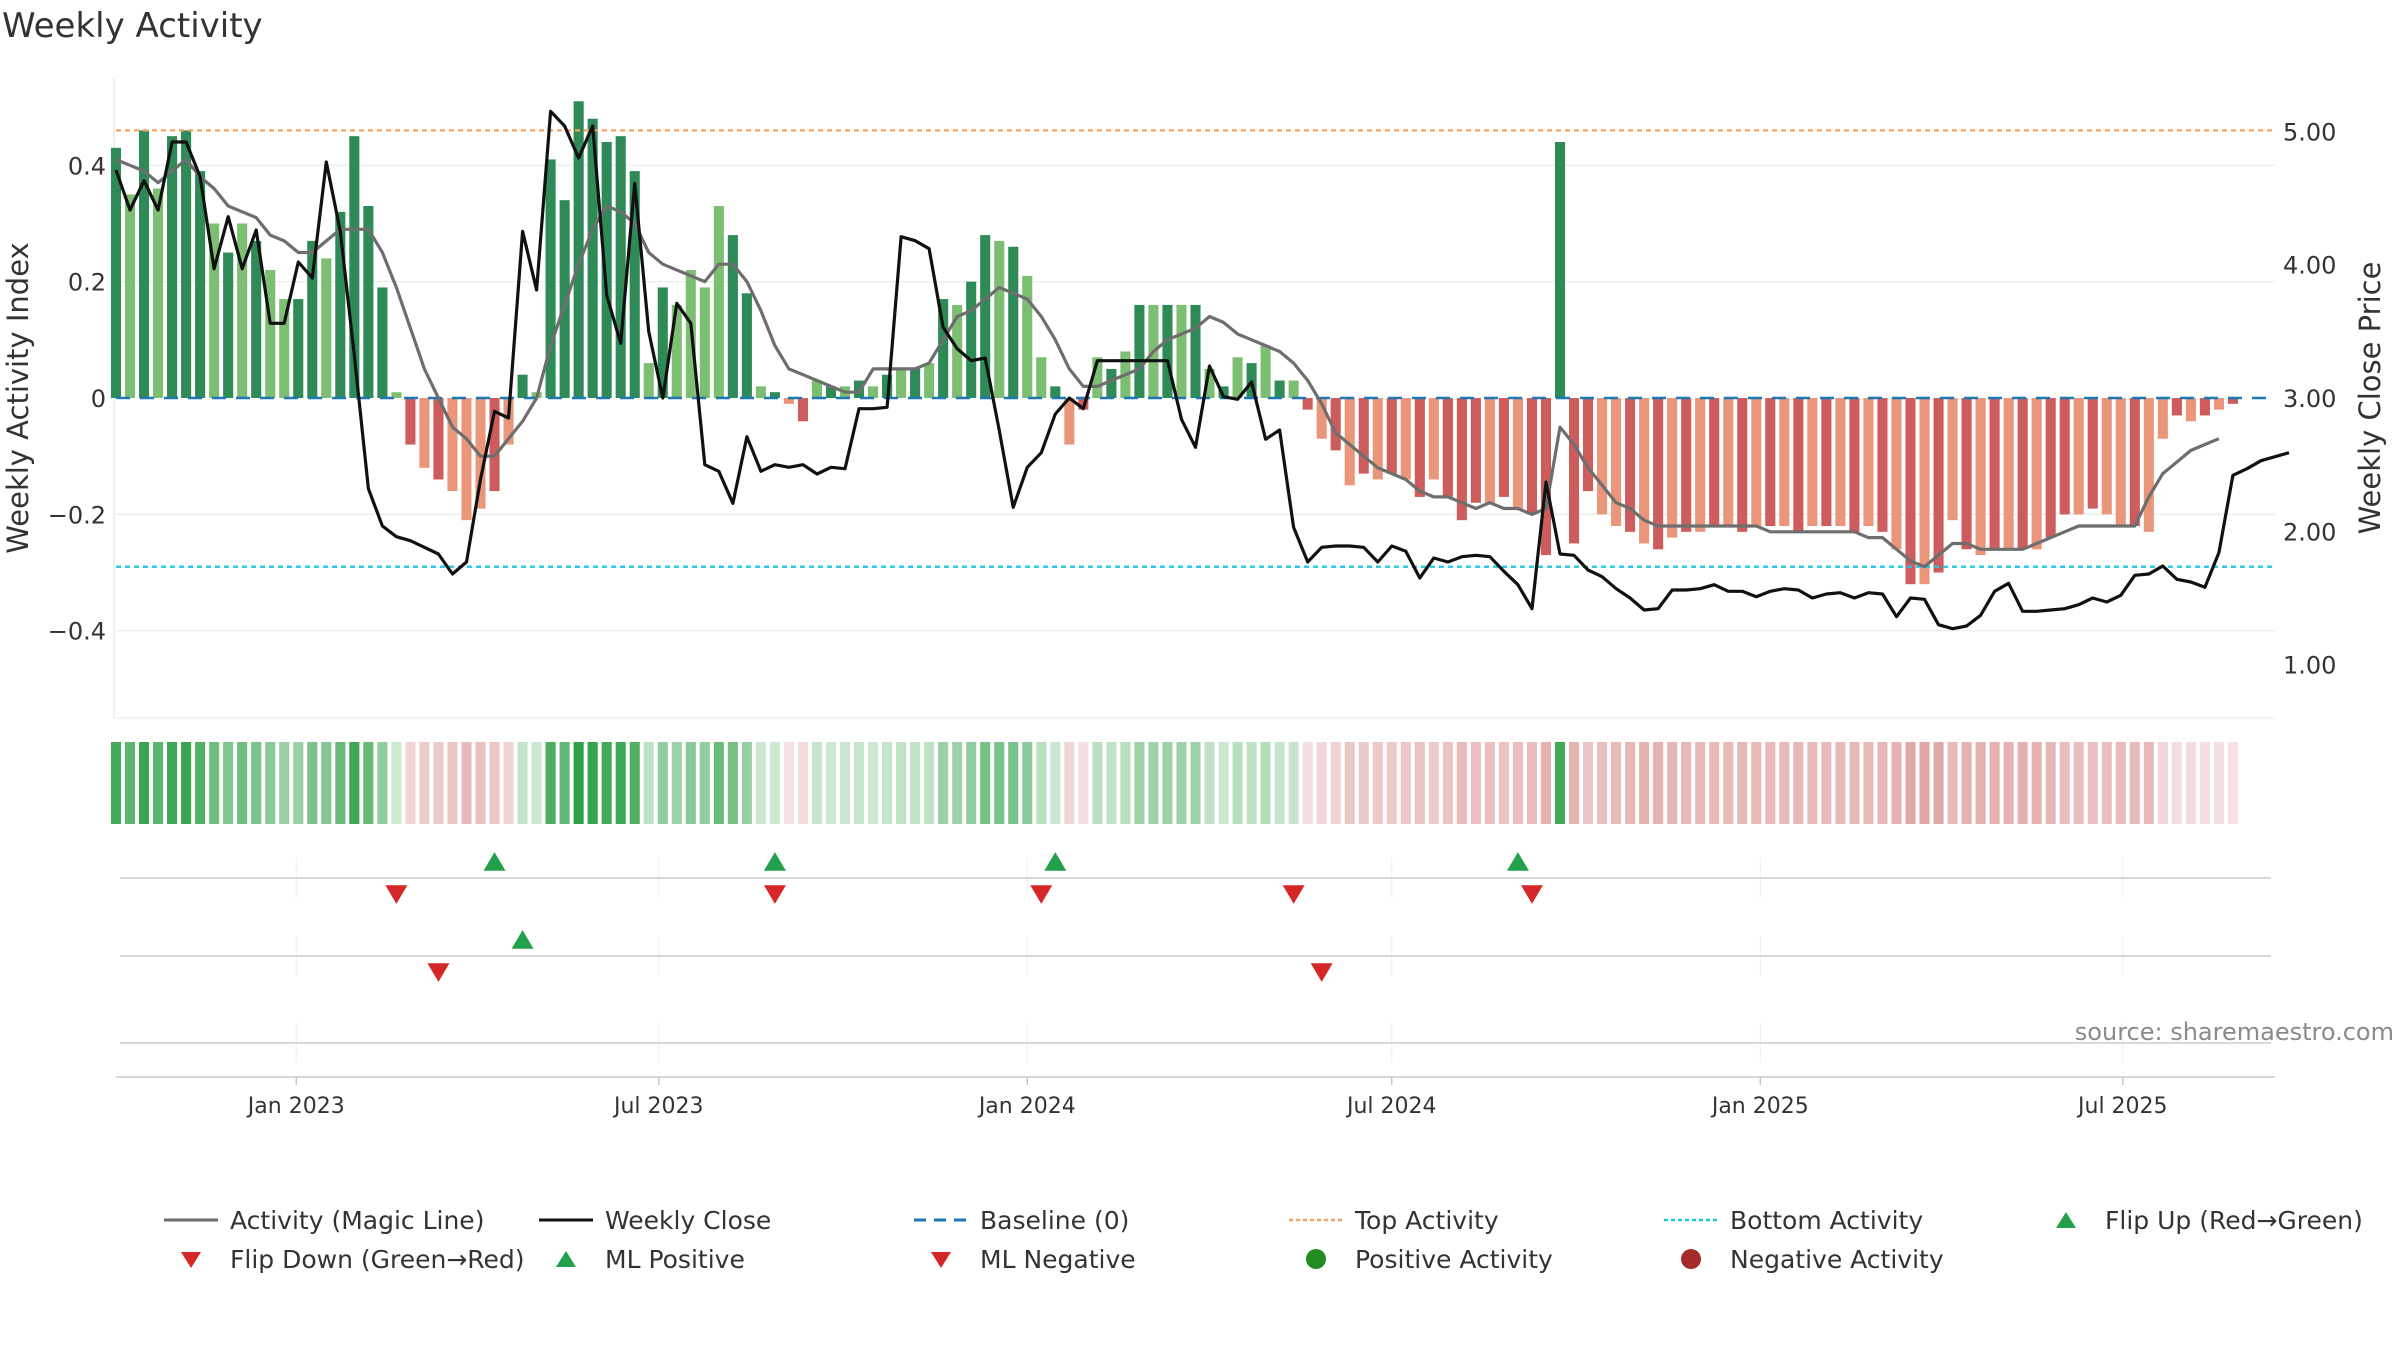  I want to click on legend-item: ML Positive, so click(722, 1259).